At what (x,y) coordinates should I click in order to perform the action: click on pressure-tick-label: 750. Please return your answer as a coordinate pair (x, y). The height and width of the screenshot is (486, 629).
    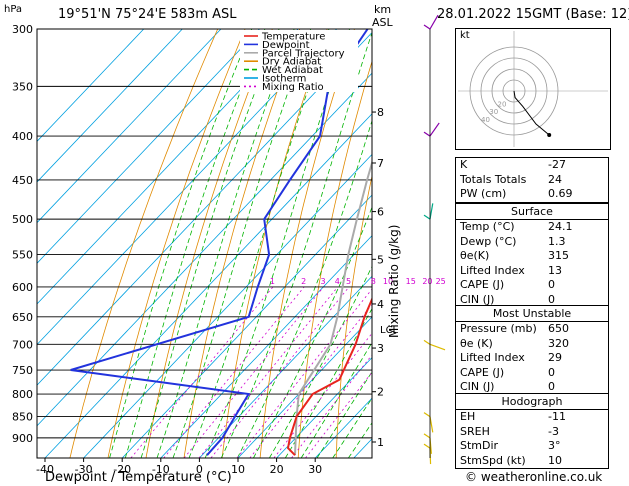
    Looking at the image, I should click on (22, 370).